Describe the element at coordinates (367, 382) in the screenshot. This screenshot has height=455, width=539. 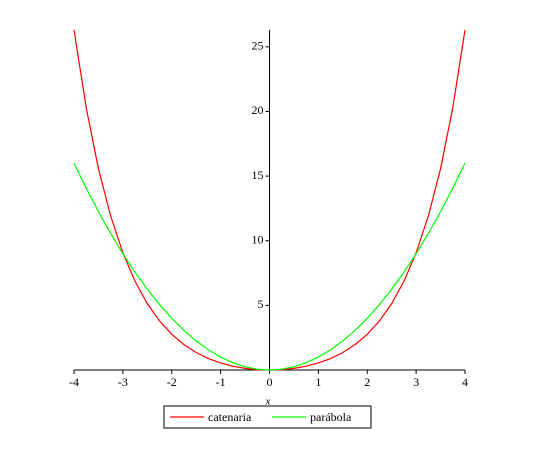
I see `x-tick-label: 2` at that location.